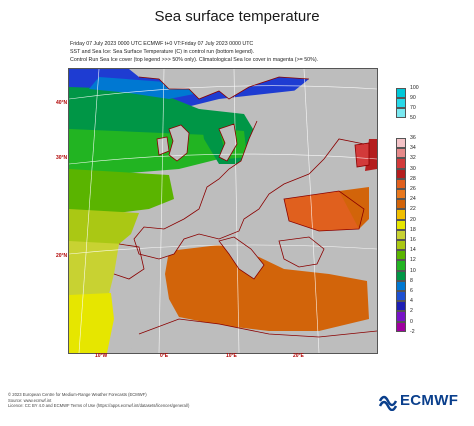 Image resolution: width=474 pixels, height=426 pixels. Describe the element at coordinates (413, 271) in the screenshot. I see `sst-legend-tick-label: 10` at that location.